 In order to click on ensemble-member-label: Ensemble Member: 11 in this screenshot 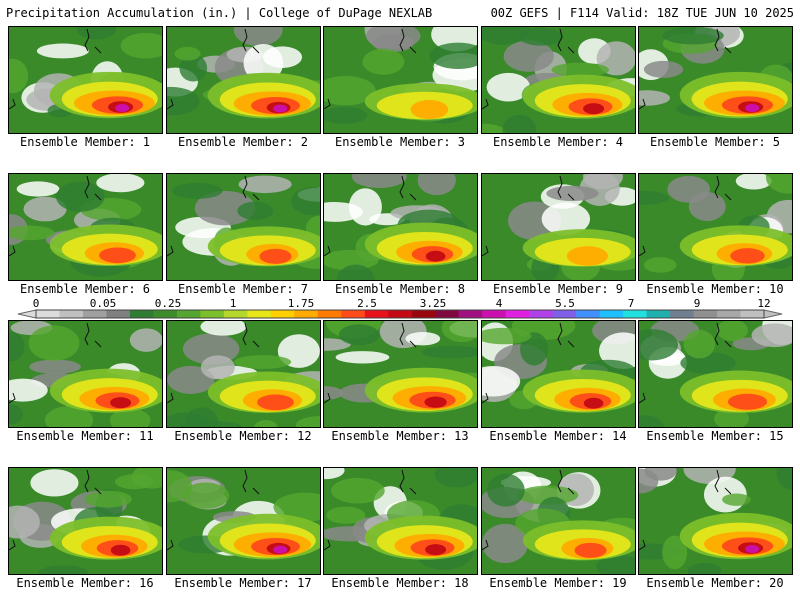, I will do `click(85, 436)`.